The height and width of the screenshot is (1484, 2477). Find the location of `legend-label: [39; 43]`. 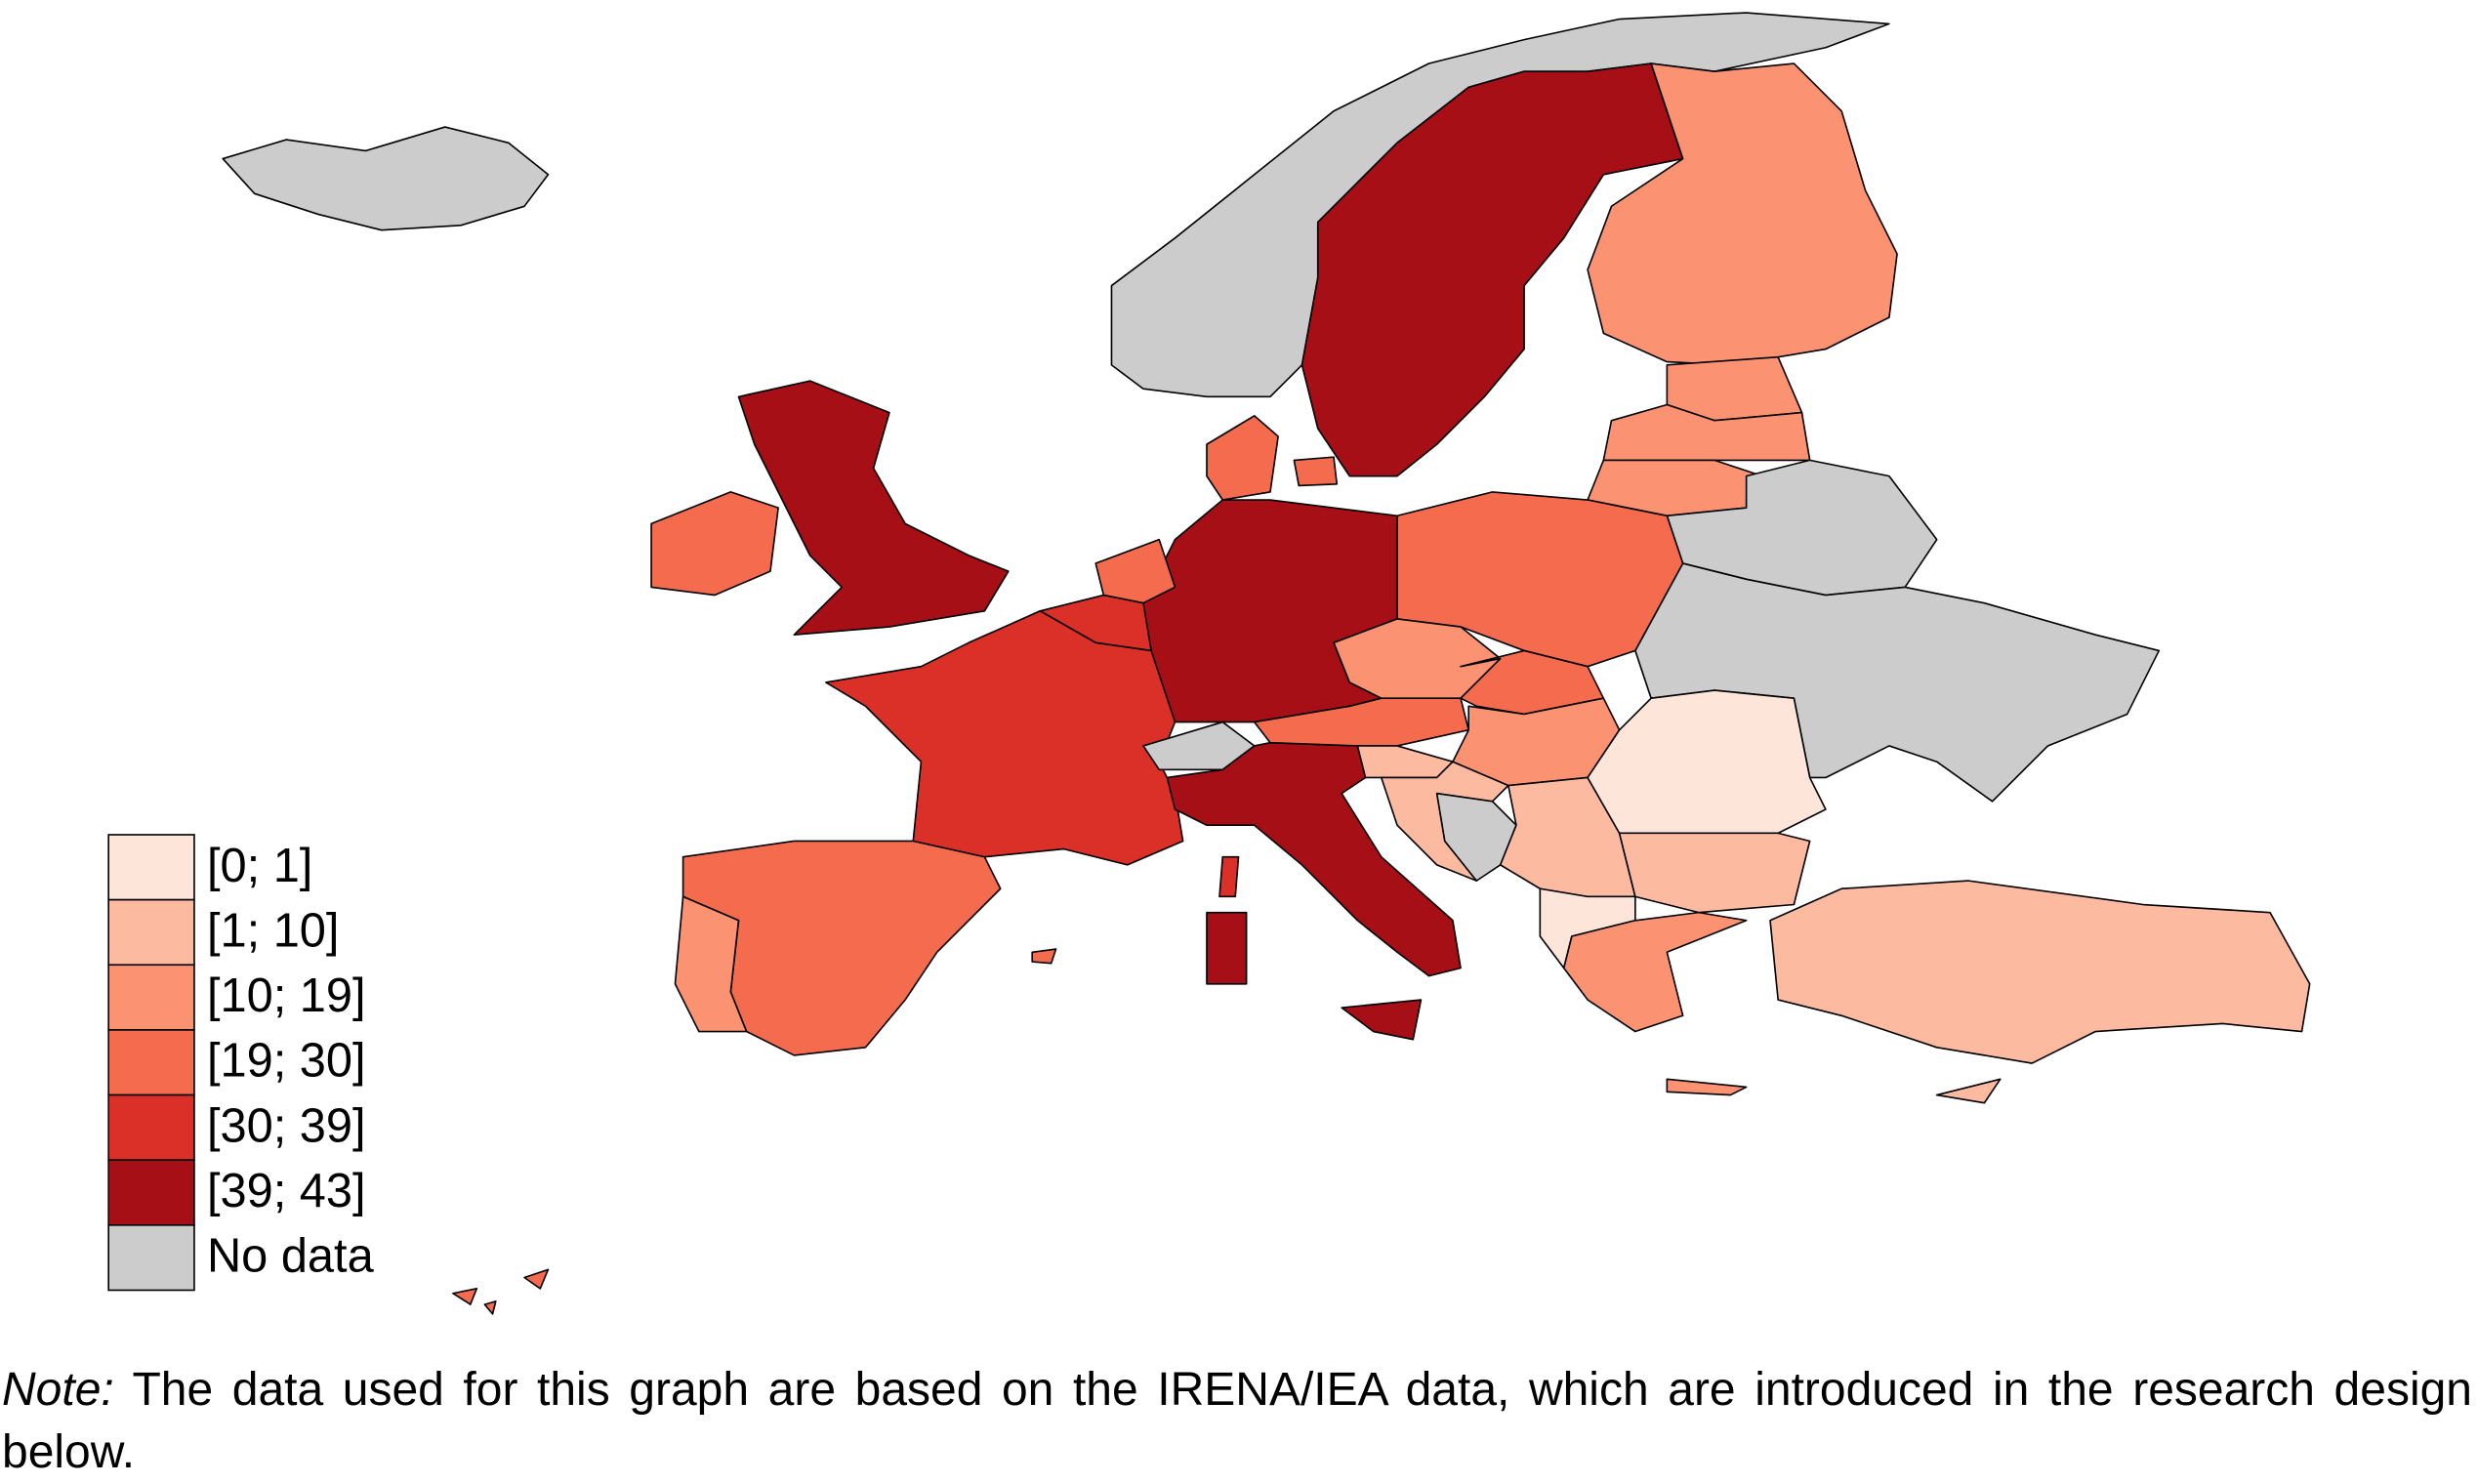

legend-label: [39; 43] is located at coordinates (286, 1191).